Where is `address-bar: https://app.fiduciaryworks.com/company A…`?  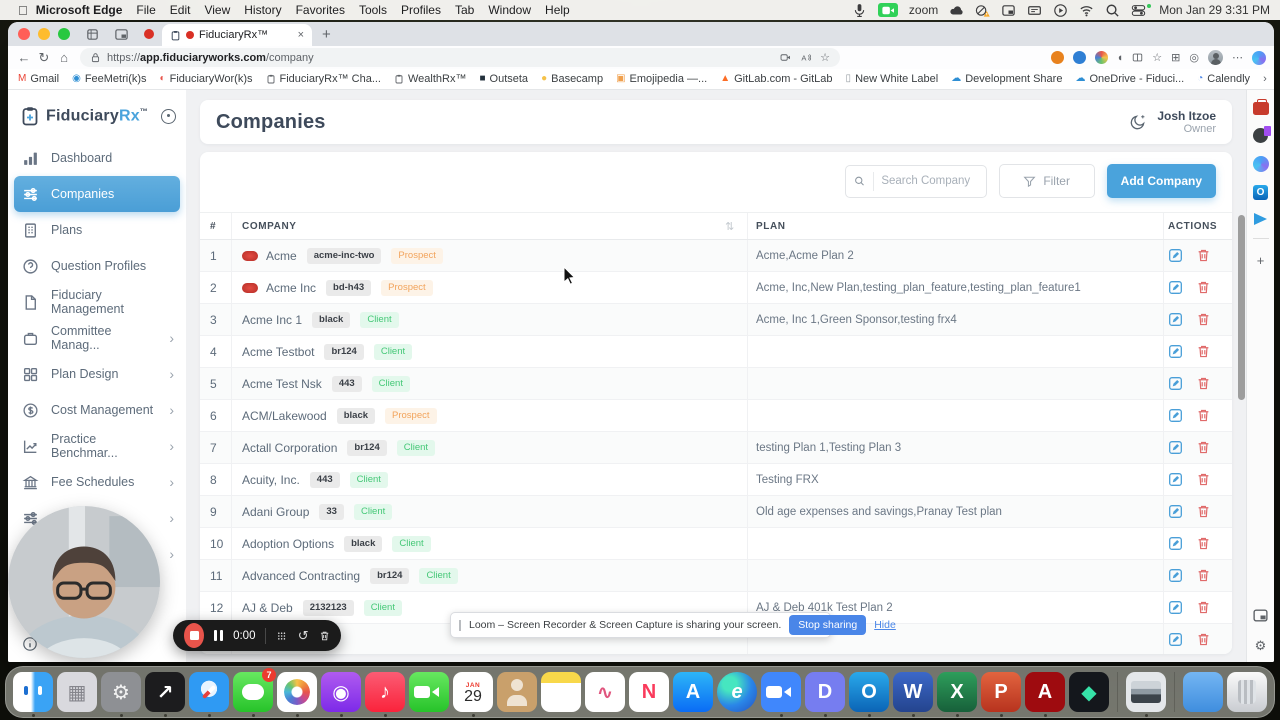 address-bar: https://app.fiduciaryworks.com/company A… is located at coordinates (460, 57).